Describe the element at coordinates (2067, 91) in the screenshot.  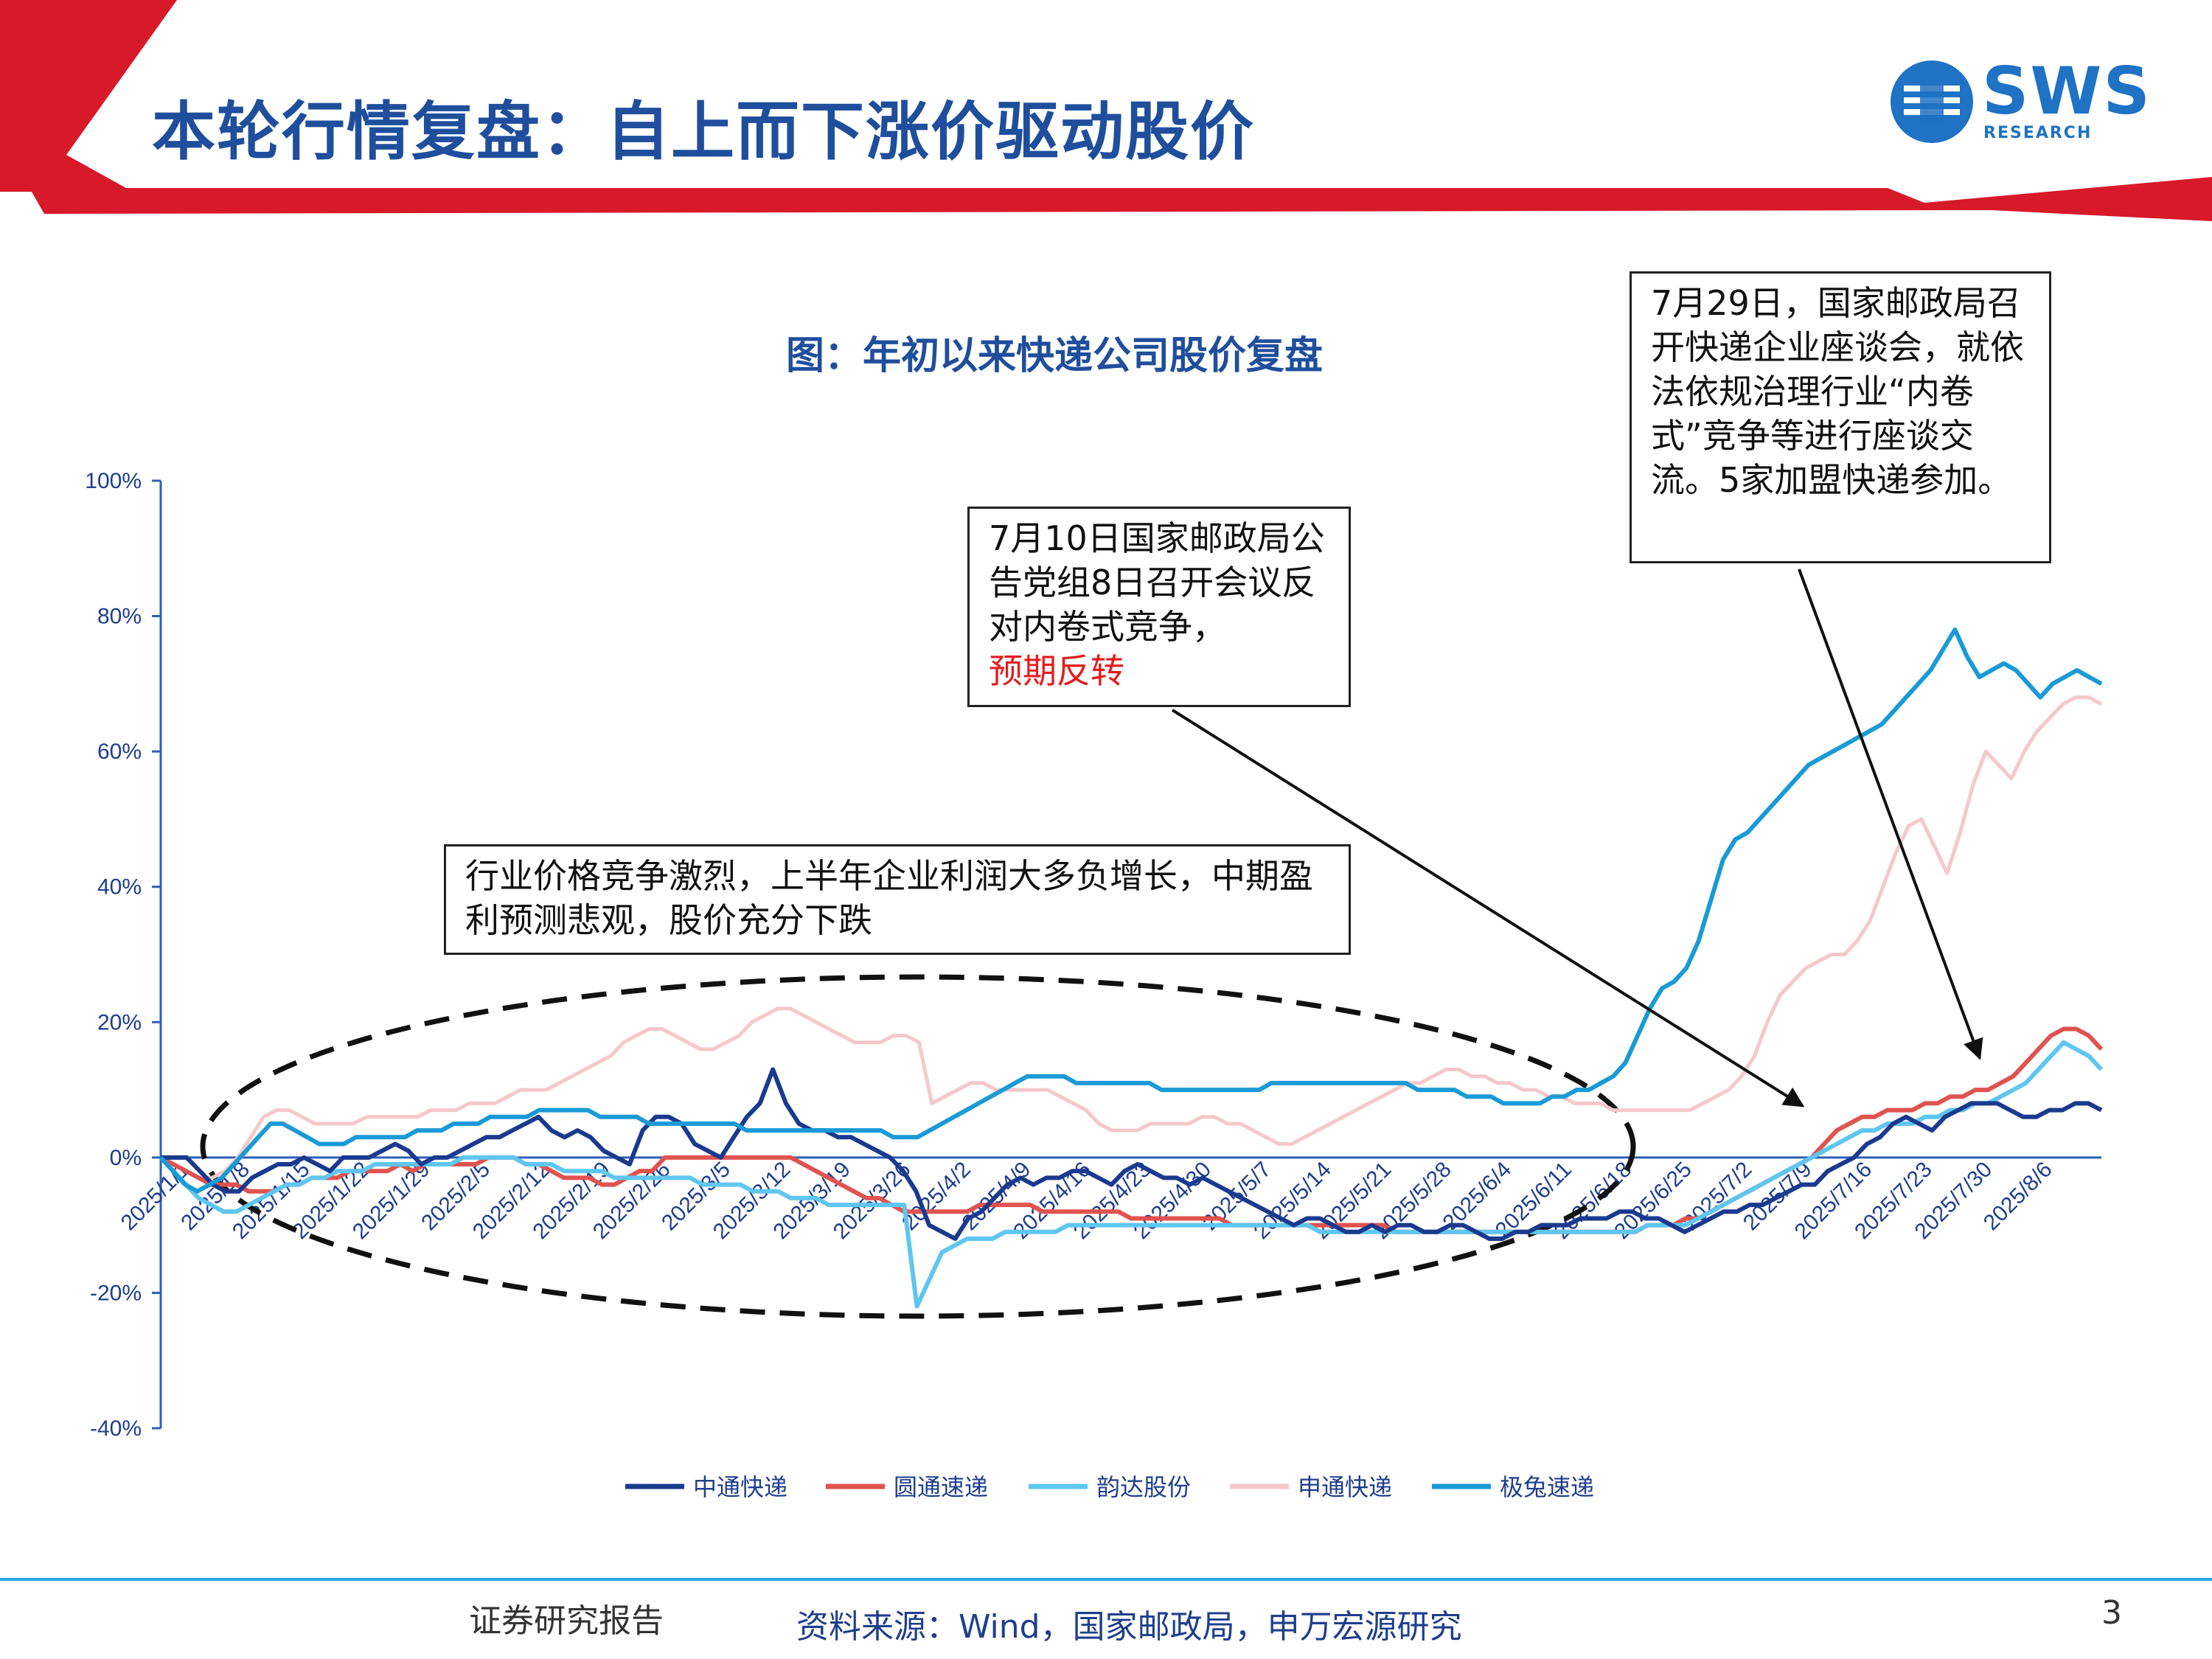
I see `logo-text: SWS` at that location.